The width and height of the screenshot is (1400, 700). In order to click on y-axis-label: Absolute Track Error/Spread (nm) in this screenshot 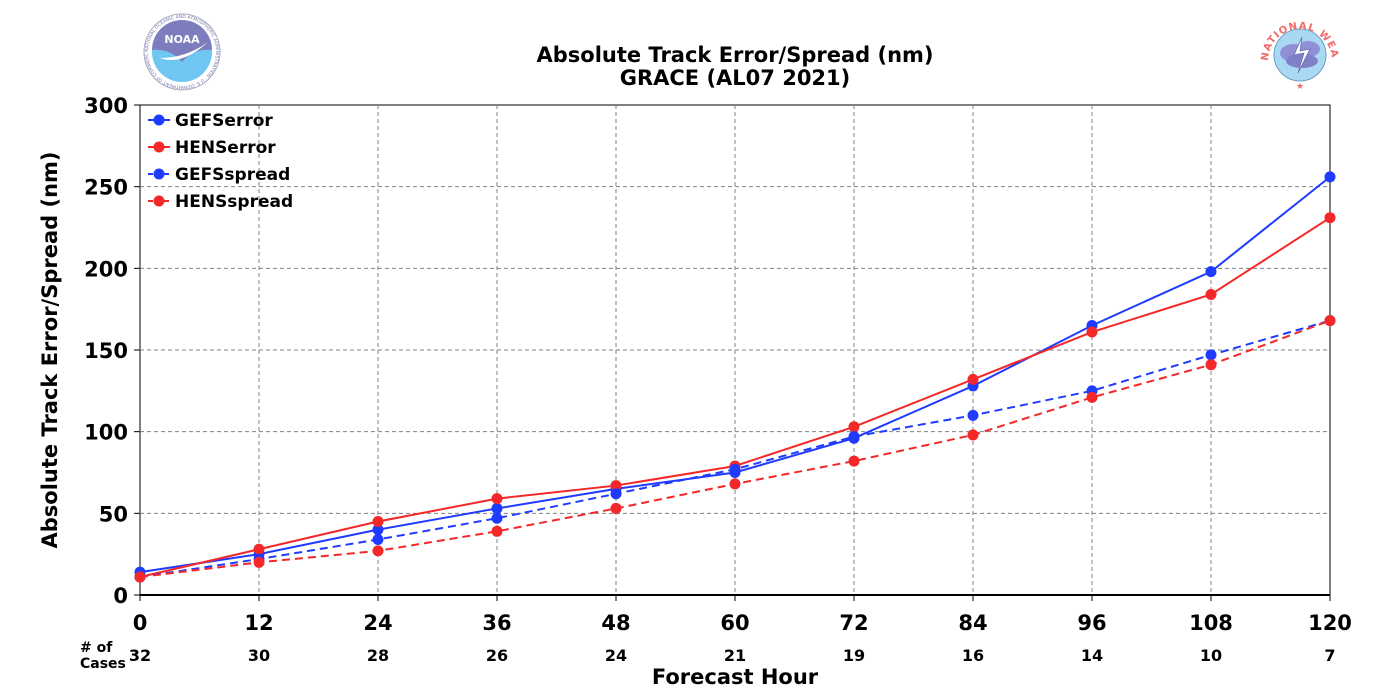, I will do `click(50, 349)`.